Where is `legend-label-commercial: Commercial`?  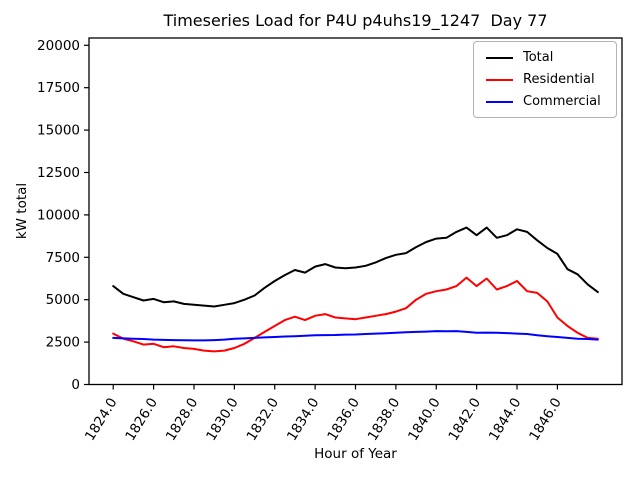 legend-label-commercial: Commercial is located at coordinates (562, 101).